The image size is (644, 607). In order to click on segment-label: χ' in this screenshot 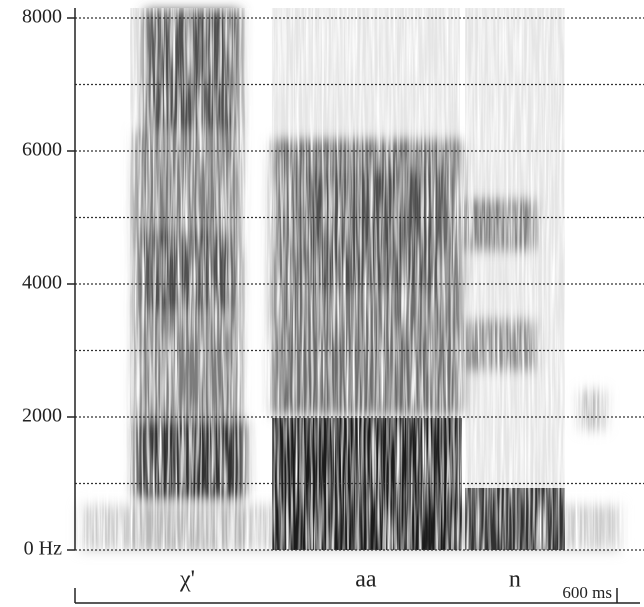, I will do `click(187, 580)`.